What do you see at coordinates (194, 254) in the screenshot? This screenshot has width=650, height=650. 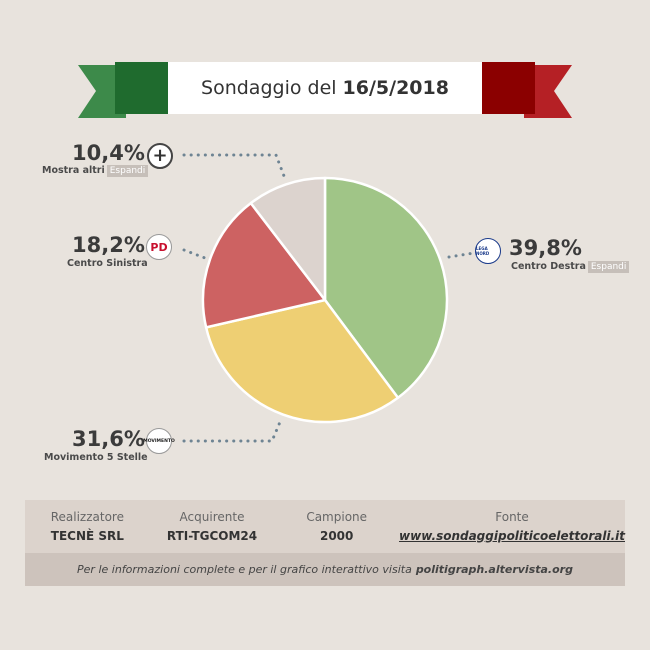 I see `leader-line-sinistra` at bounding box center [194, 254].